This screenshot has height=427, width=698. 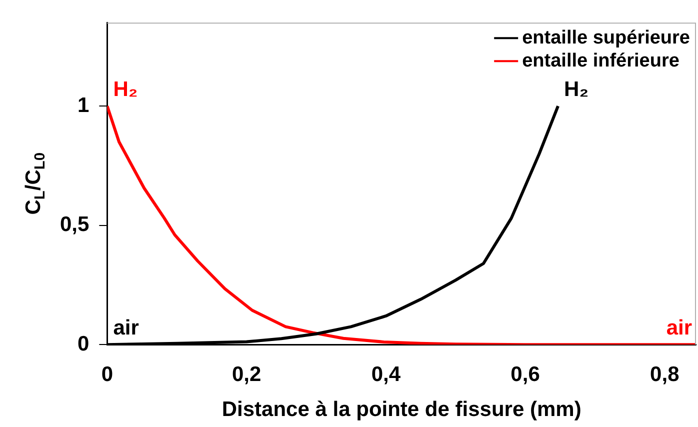 I want to click on y-axis-title: CL/CL0, so click(x=35, y=183).